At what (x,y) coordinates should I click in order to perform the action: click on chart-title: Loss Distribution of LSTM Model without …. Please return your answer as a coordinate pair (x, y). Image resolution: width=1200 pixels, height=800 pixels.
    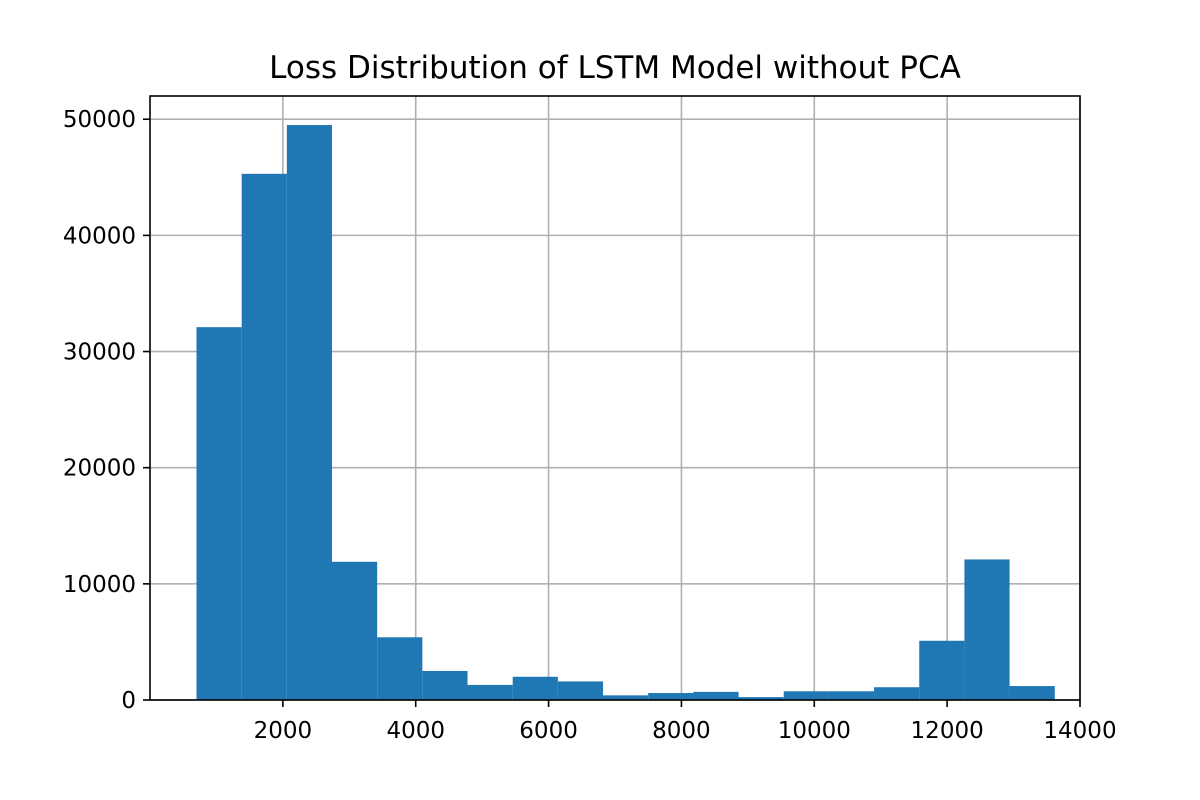
    Looking at the image, I should click on (615, 68).